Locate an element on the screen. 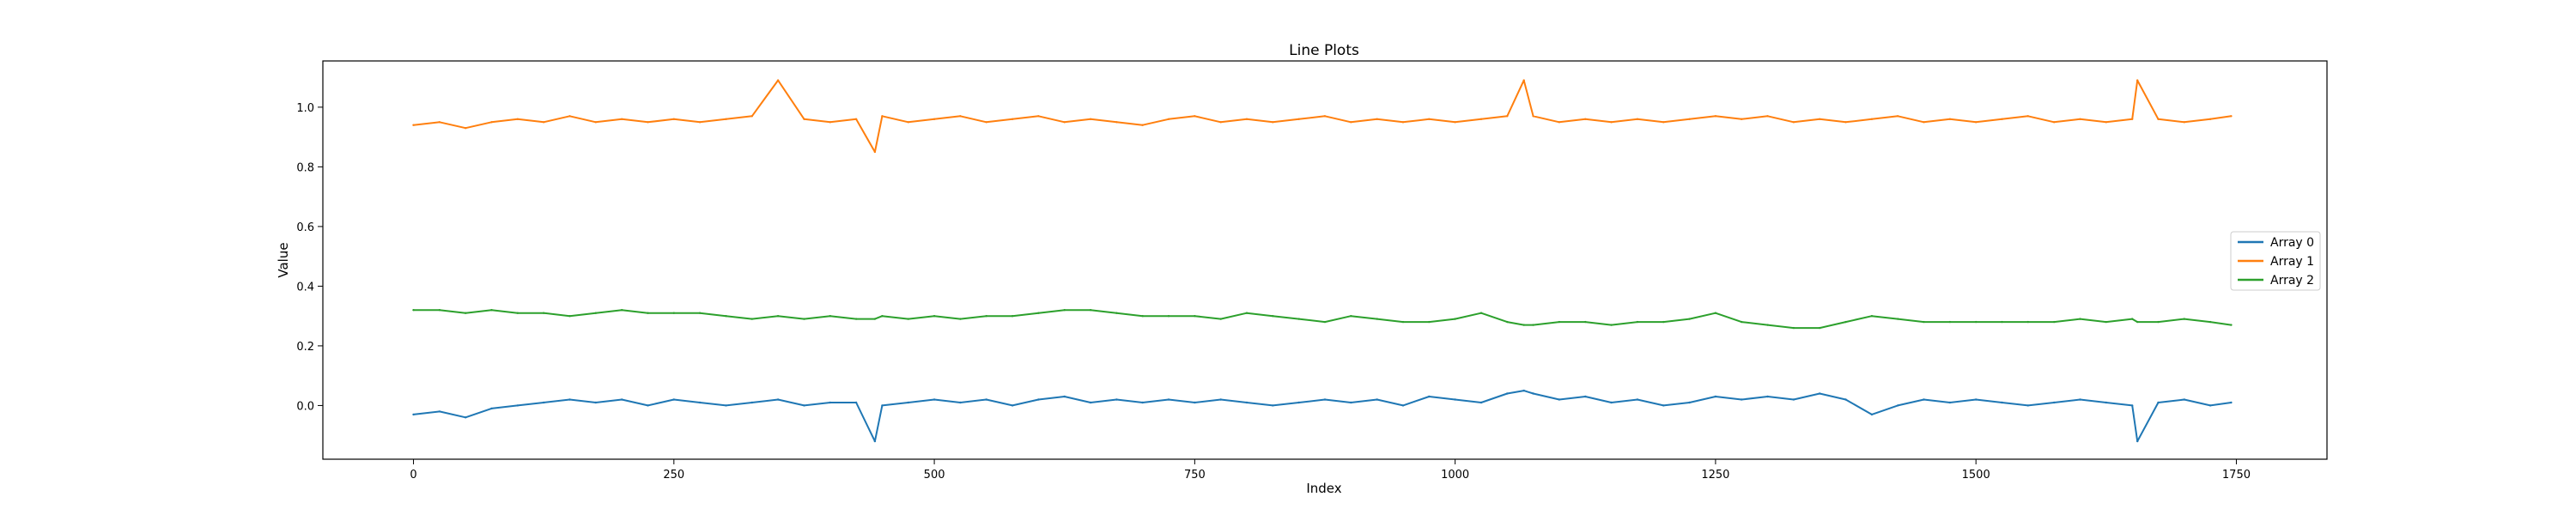 The image size is (2576, 515). legend-box is located at coordinates (2275, 261).